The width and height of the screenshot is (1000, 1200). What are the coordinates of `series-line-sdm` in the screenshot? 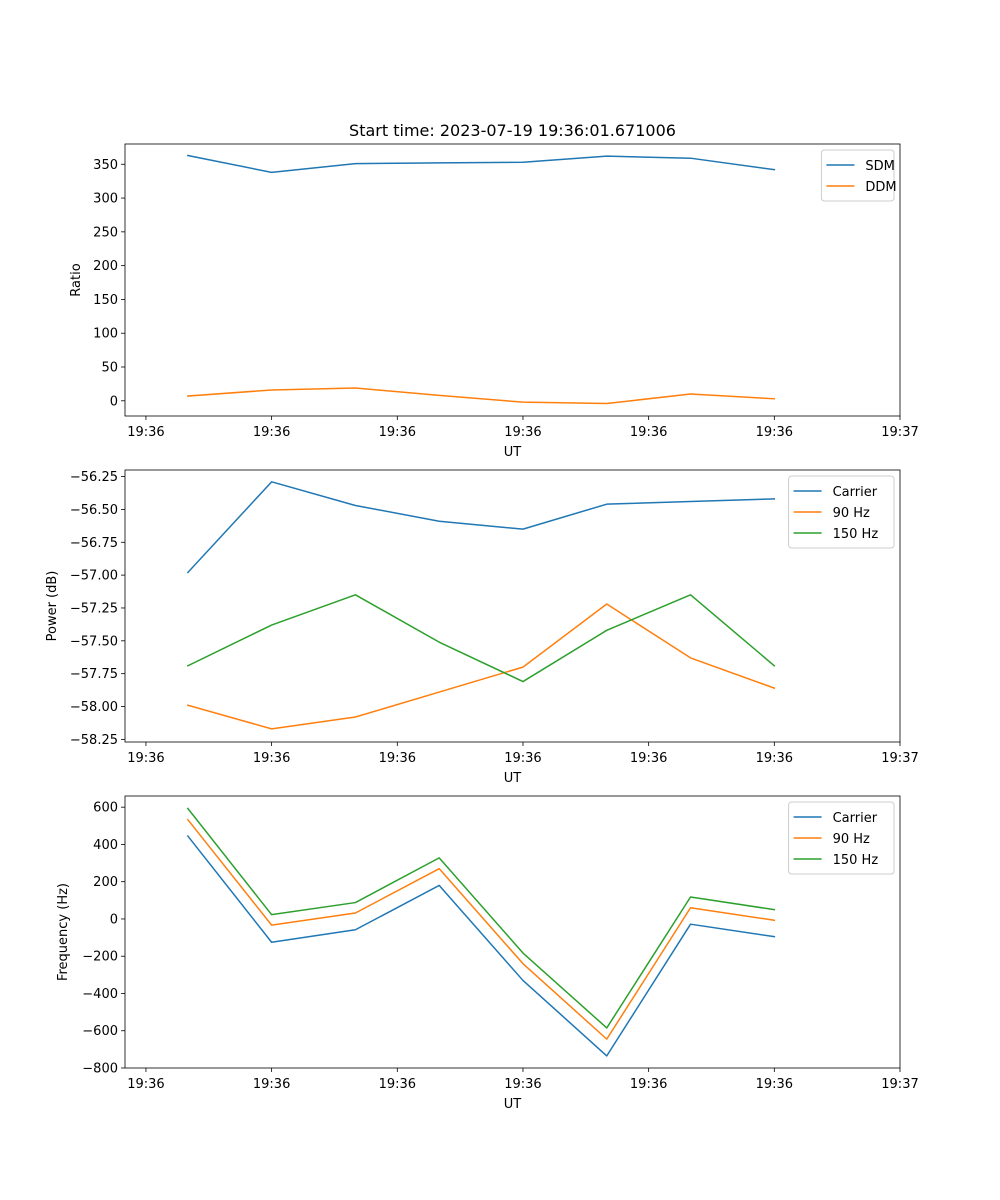 It's located at (481, 164).